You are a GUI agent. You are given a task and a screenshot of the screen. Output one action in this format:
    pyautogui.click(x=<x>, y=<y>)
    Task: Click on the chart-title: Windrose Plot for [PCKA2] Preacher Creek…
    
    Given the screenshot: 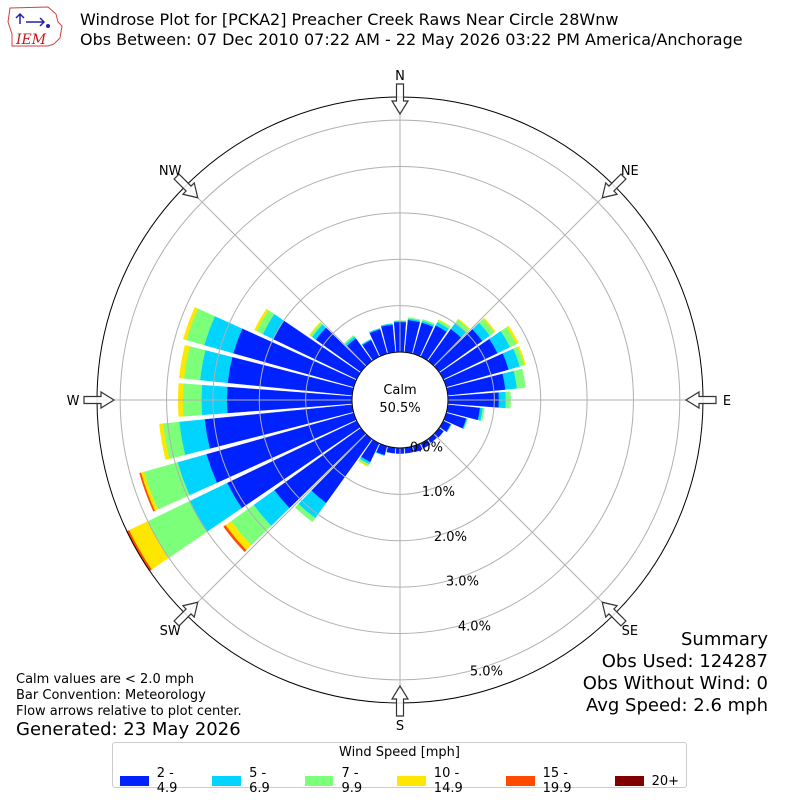 What is the action you would take?
    pyautogui.click(x=411, y=30)
    